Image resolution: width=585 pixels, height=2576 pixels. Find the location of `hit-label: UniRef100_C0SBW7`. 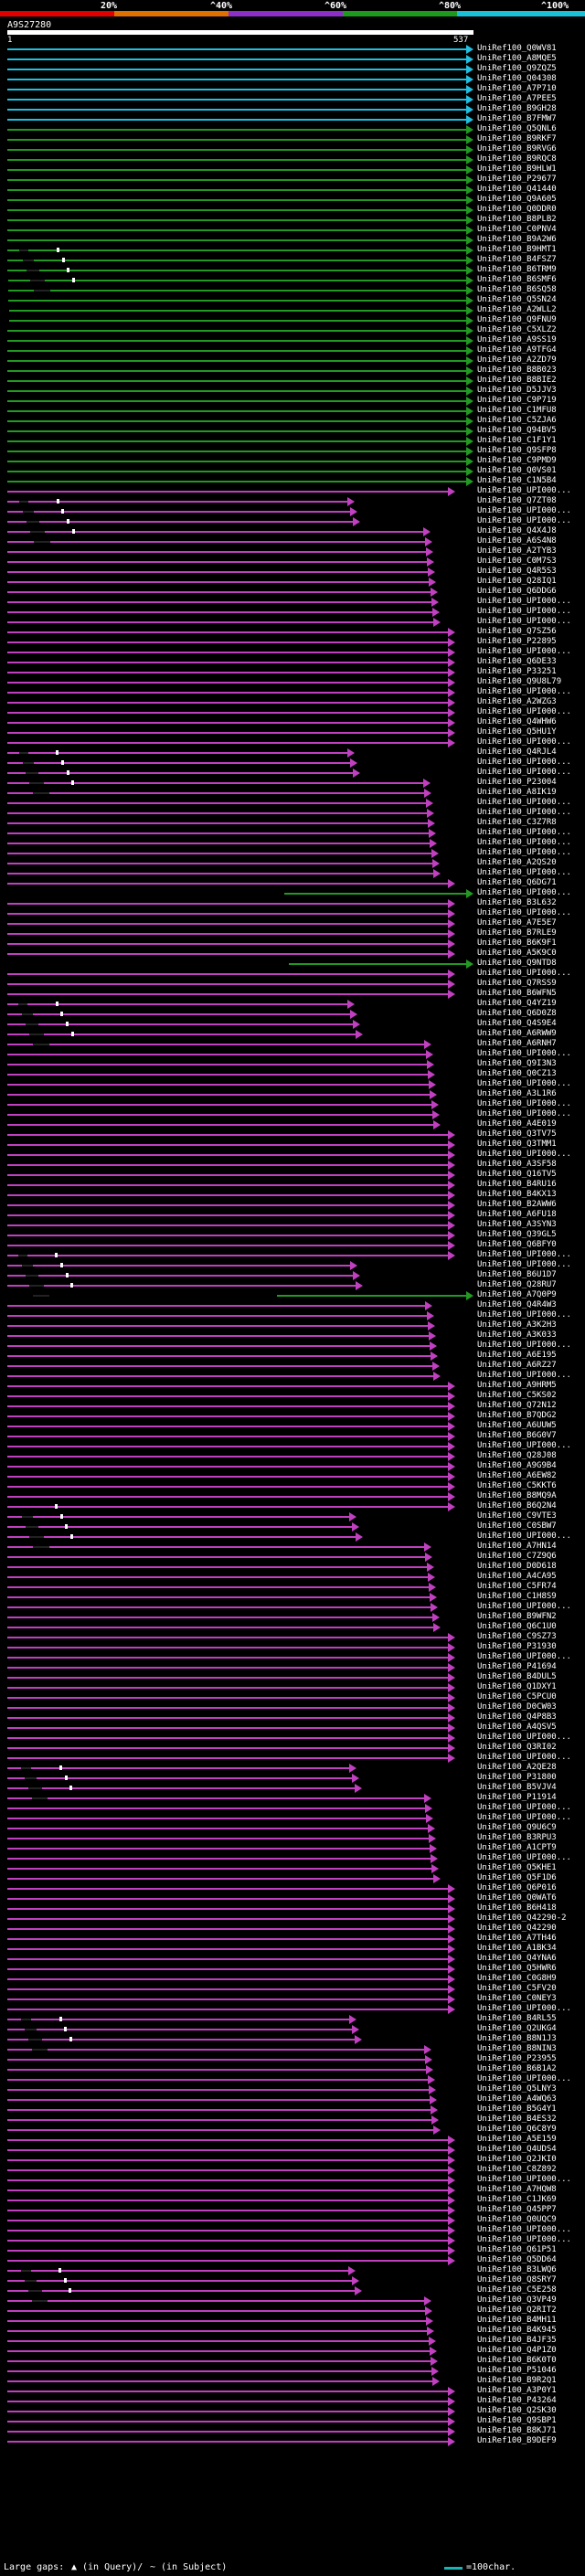

hit-label: UniRef100_C0SBW7 is located at coordinates (517, 1526).